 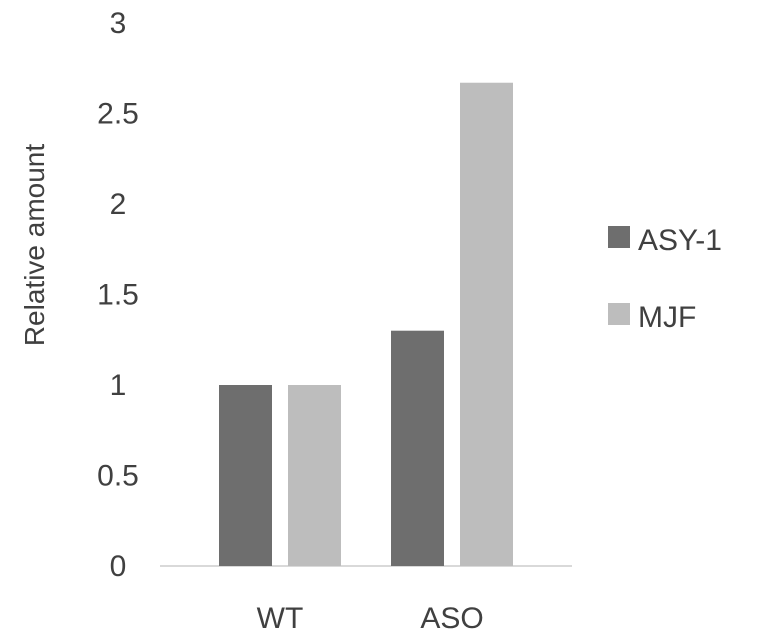 I want to click on legend-label: ASY-1, so click(x=680, y=240).